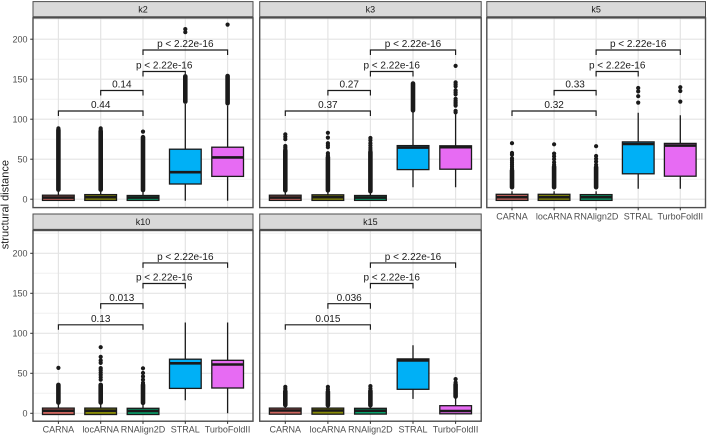 The height and width of the screenshot is (435, 708). What do you see at coordinates (575, 85) in the screenshot?
I see `svg-text: 0.33` at bounding box center [575, 85].